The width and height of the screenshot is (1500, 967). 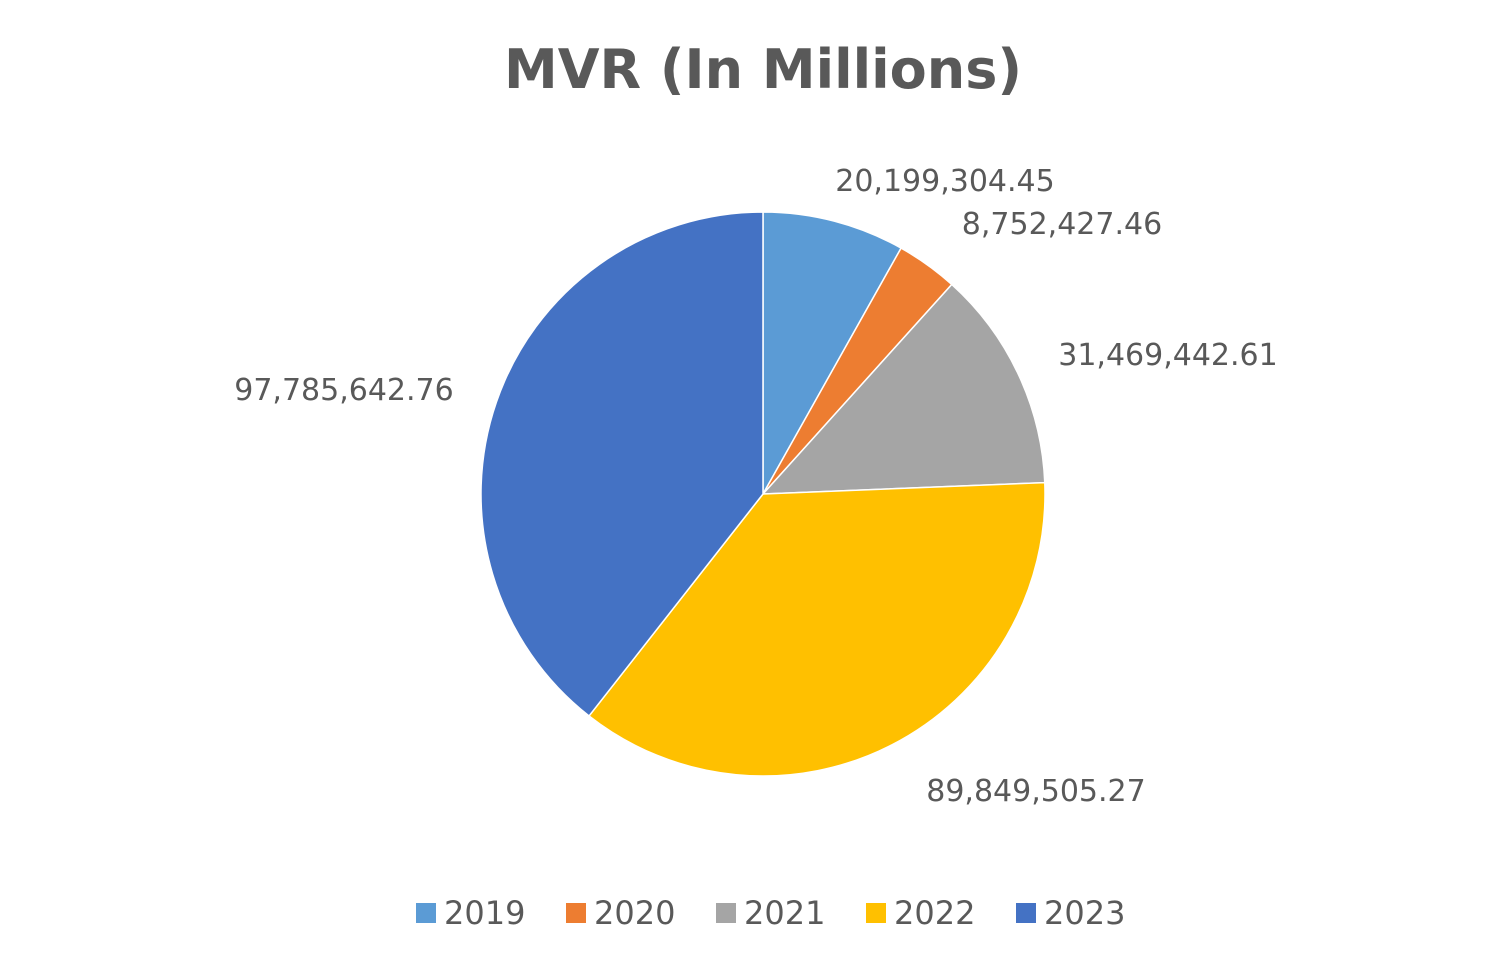 I want to click on pie-slice-2019, so click(x=832, y=354).